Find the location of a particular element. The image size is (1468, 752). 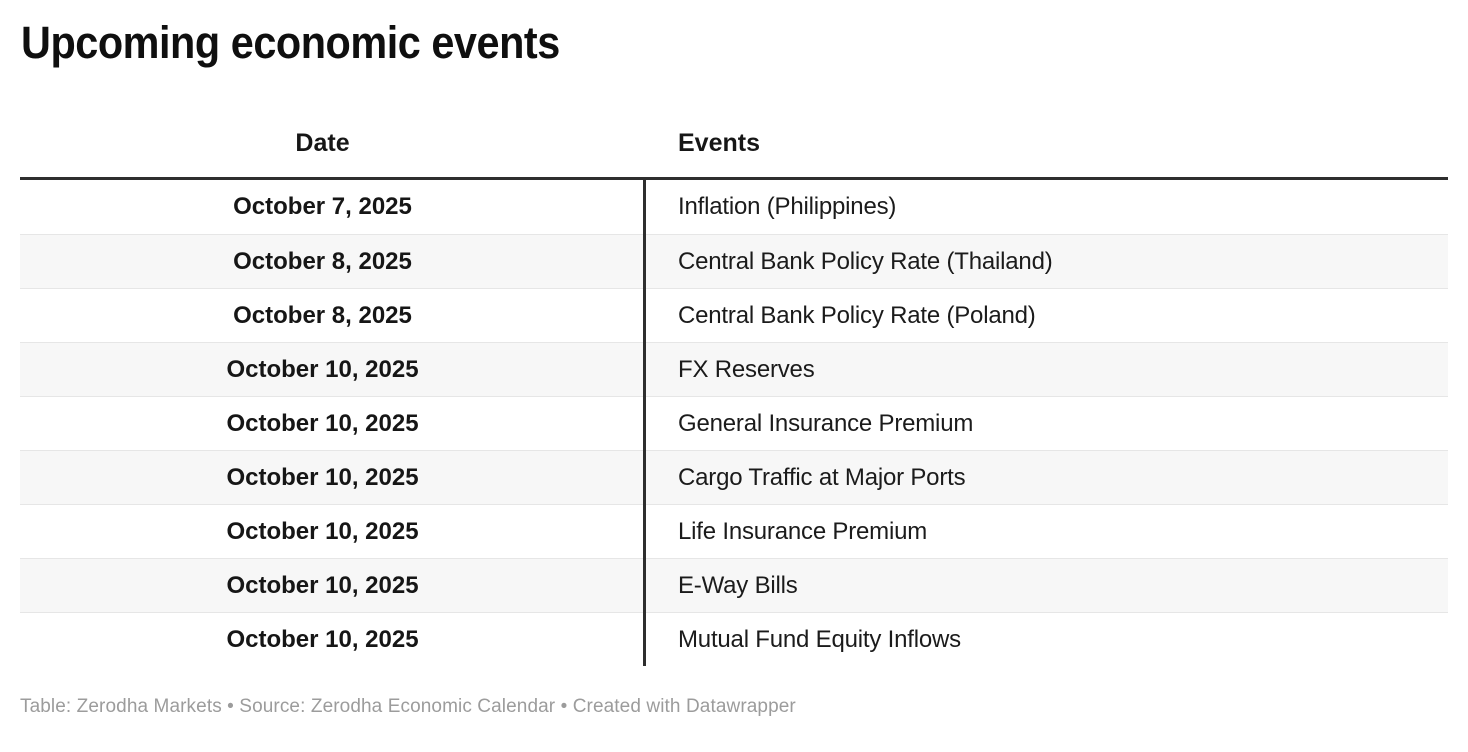

date-cell: October 7, 2025 is located at coordinates (322, 206).